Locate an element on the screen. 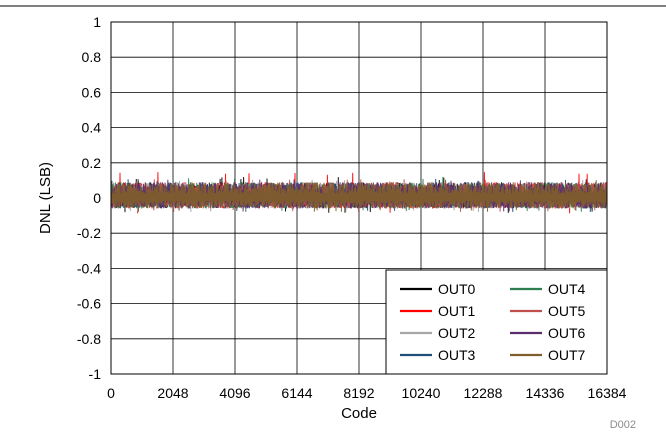 Image resolution: width=666 pixels, height=441 pixels. x-axis-title: Code is located at coordinates (359, 413).